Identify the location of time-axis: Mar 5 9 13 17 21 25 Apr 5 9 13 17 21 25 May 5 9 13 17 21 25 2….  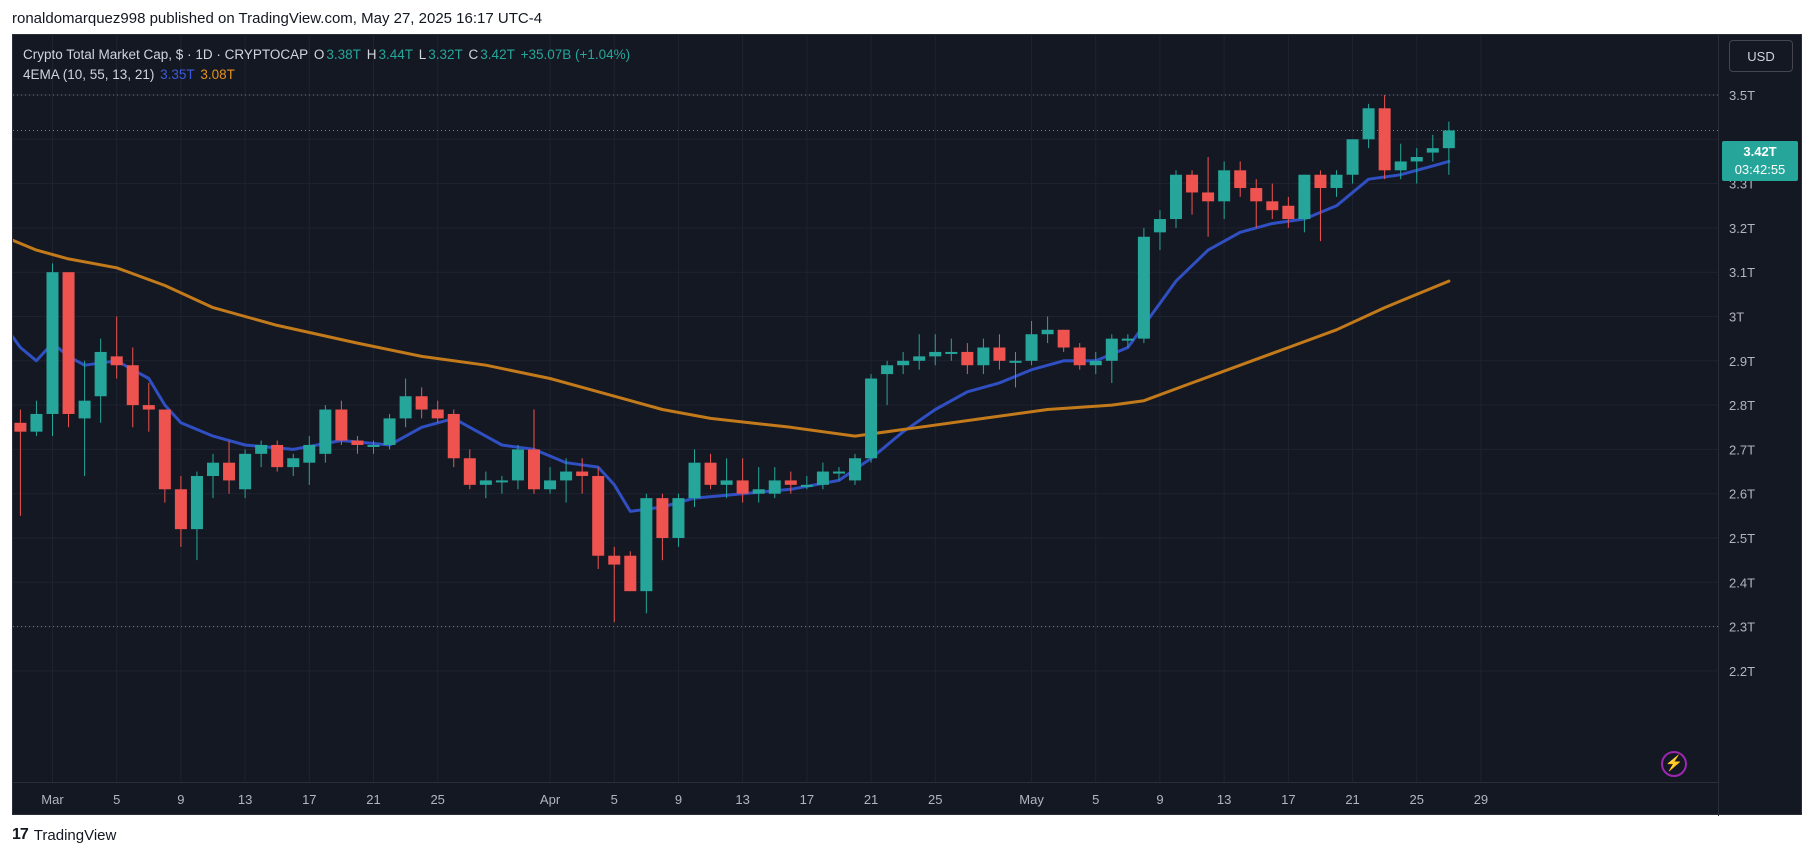
(865, 799).